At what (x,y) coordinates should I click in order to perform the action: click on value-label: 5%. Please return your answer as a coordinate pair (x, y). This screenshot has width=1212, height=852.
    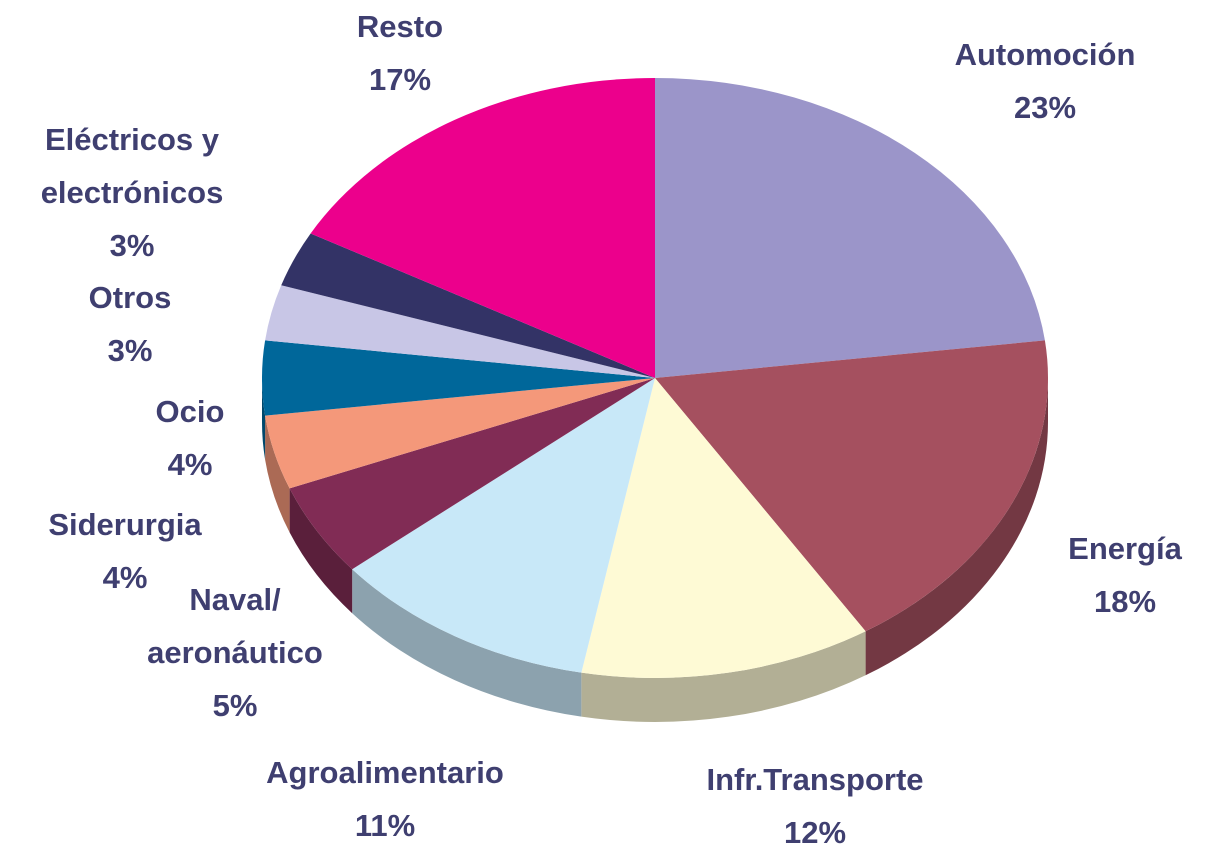
    Looking at the image, I should click on (235, 705).